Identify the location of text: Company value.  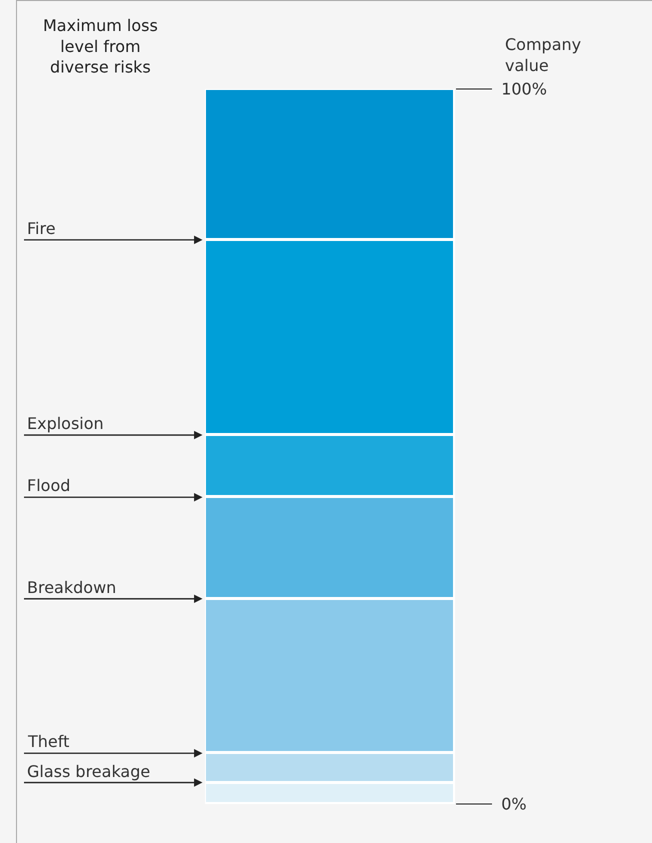
(543, 55).